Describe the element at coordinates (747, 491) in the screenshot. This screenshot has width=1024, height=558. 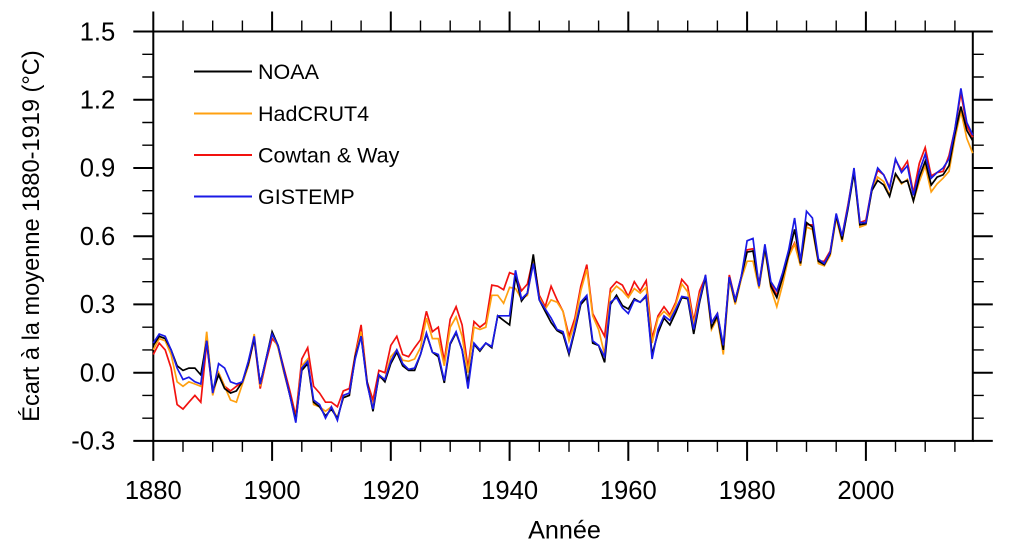
I see `svg-text: 1980` at that location.